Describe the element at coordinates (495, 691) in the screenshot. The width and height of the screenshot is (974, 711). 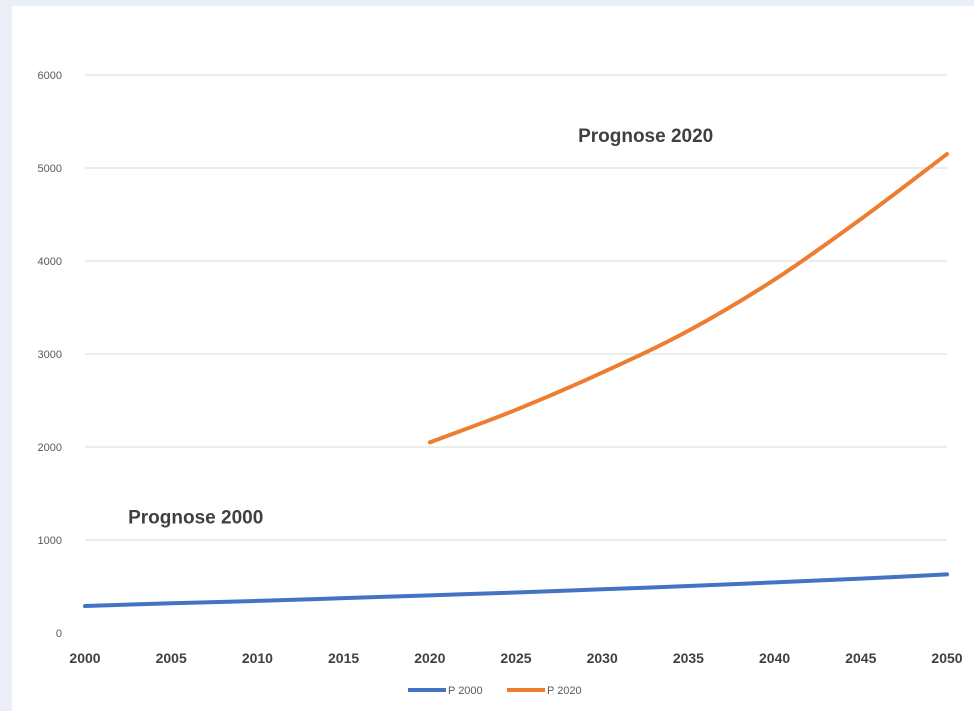
I see `legend: P 2000 P 2020` at that location.